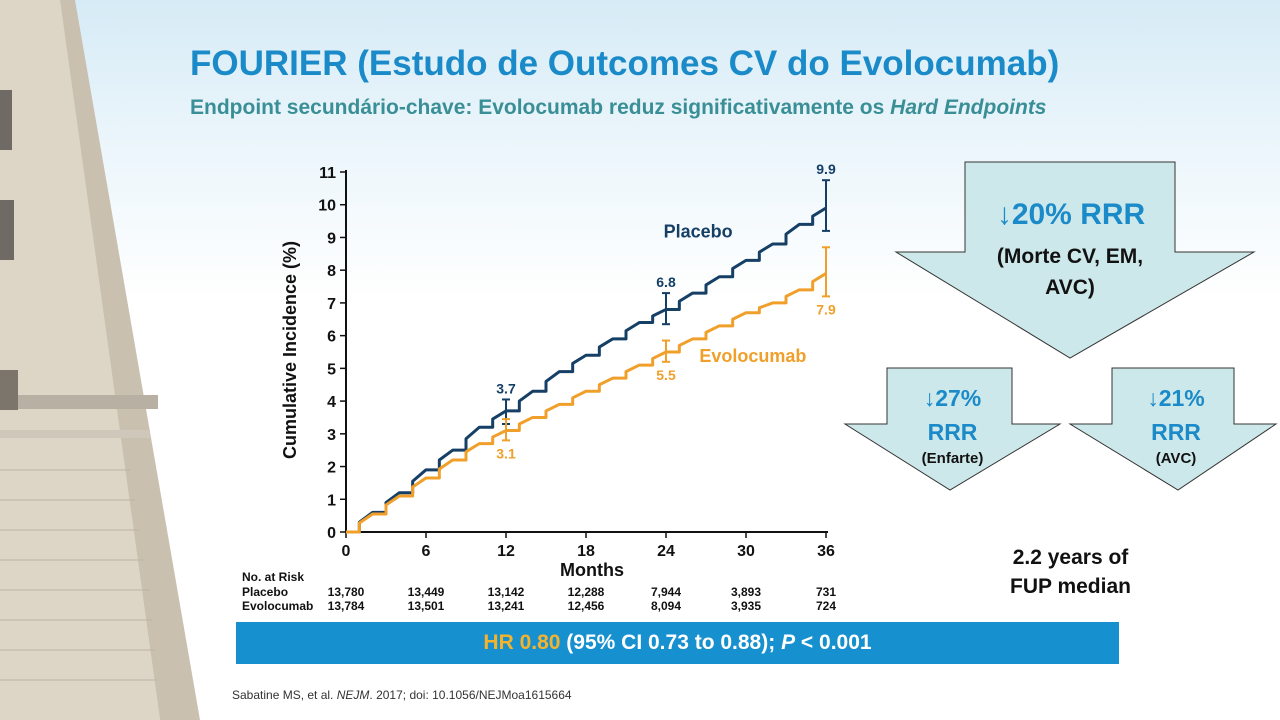 The width and height of the screenshot is (1280, 720). What do you see at coordinates (331, 500) in the screenshot?
I see `y-tick-label: 1` at bounding box center [331, 500].